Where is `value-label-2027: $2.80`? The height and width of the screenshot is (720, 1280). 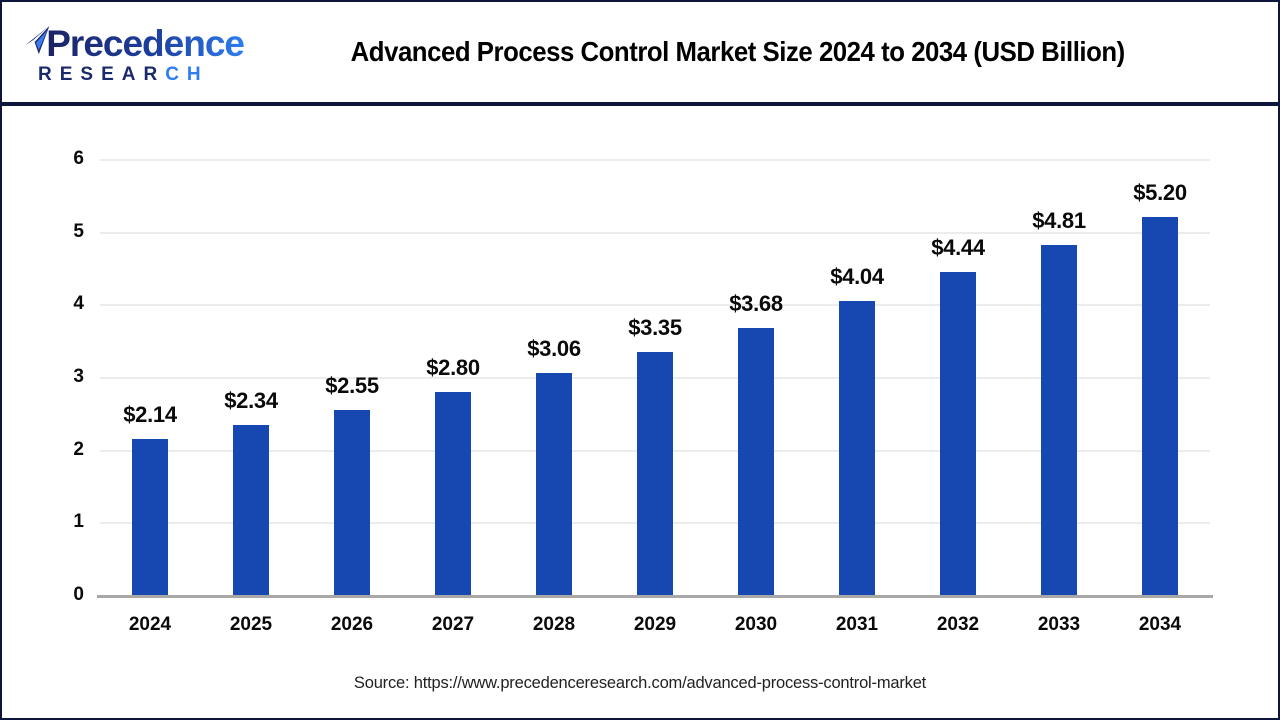 value-label-2027: $2.80 is located at coordinates (453, 367).